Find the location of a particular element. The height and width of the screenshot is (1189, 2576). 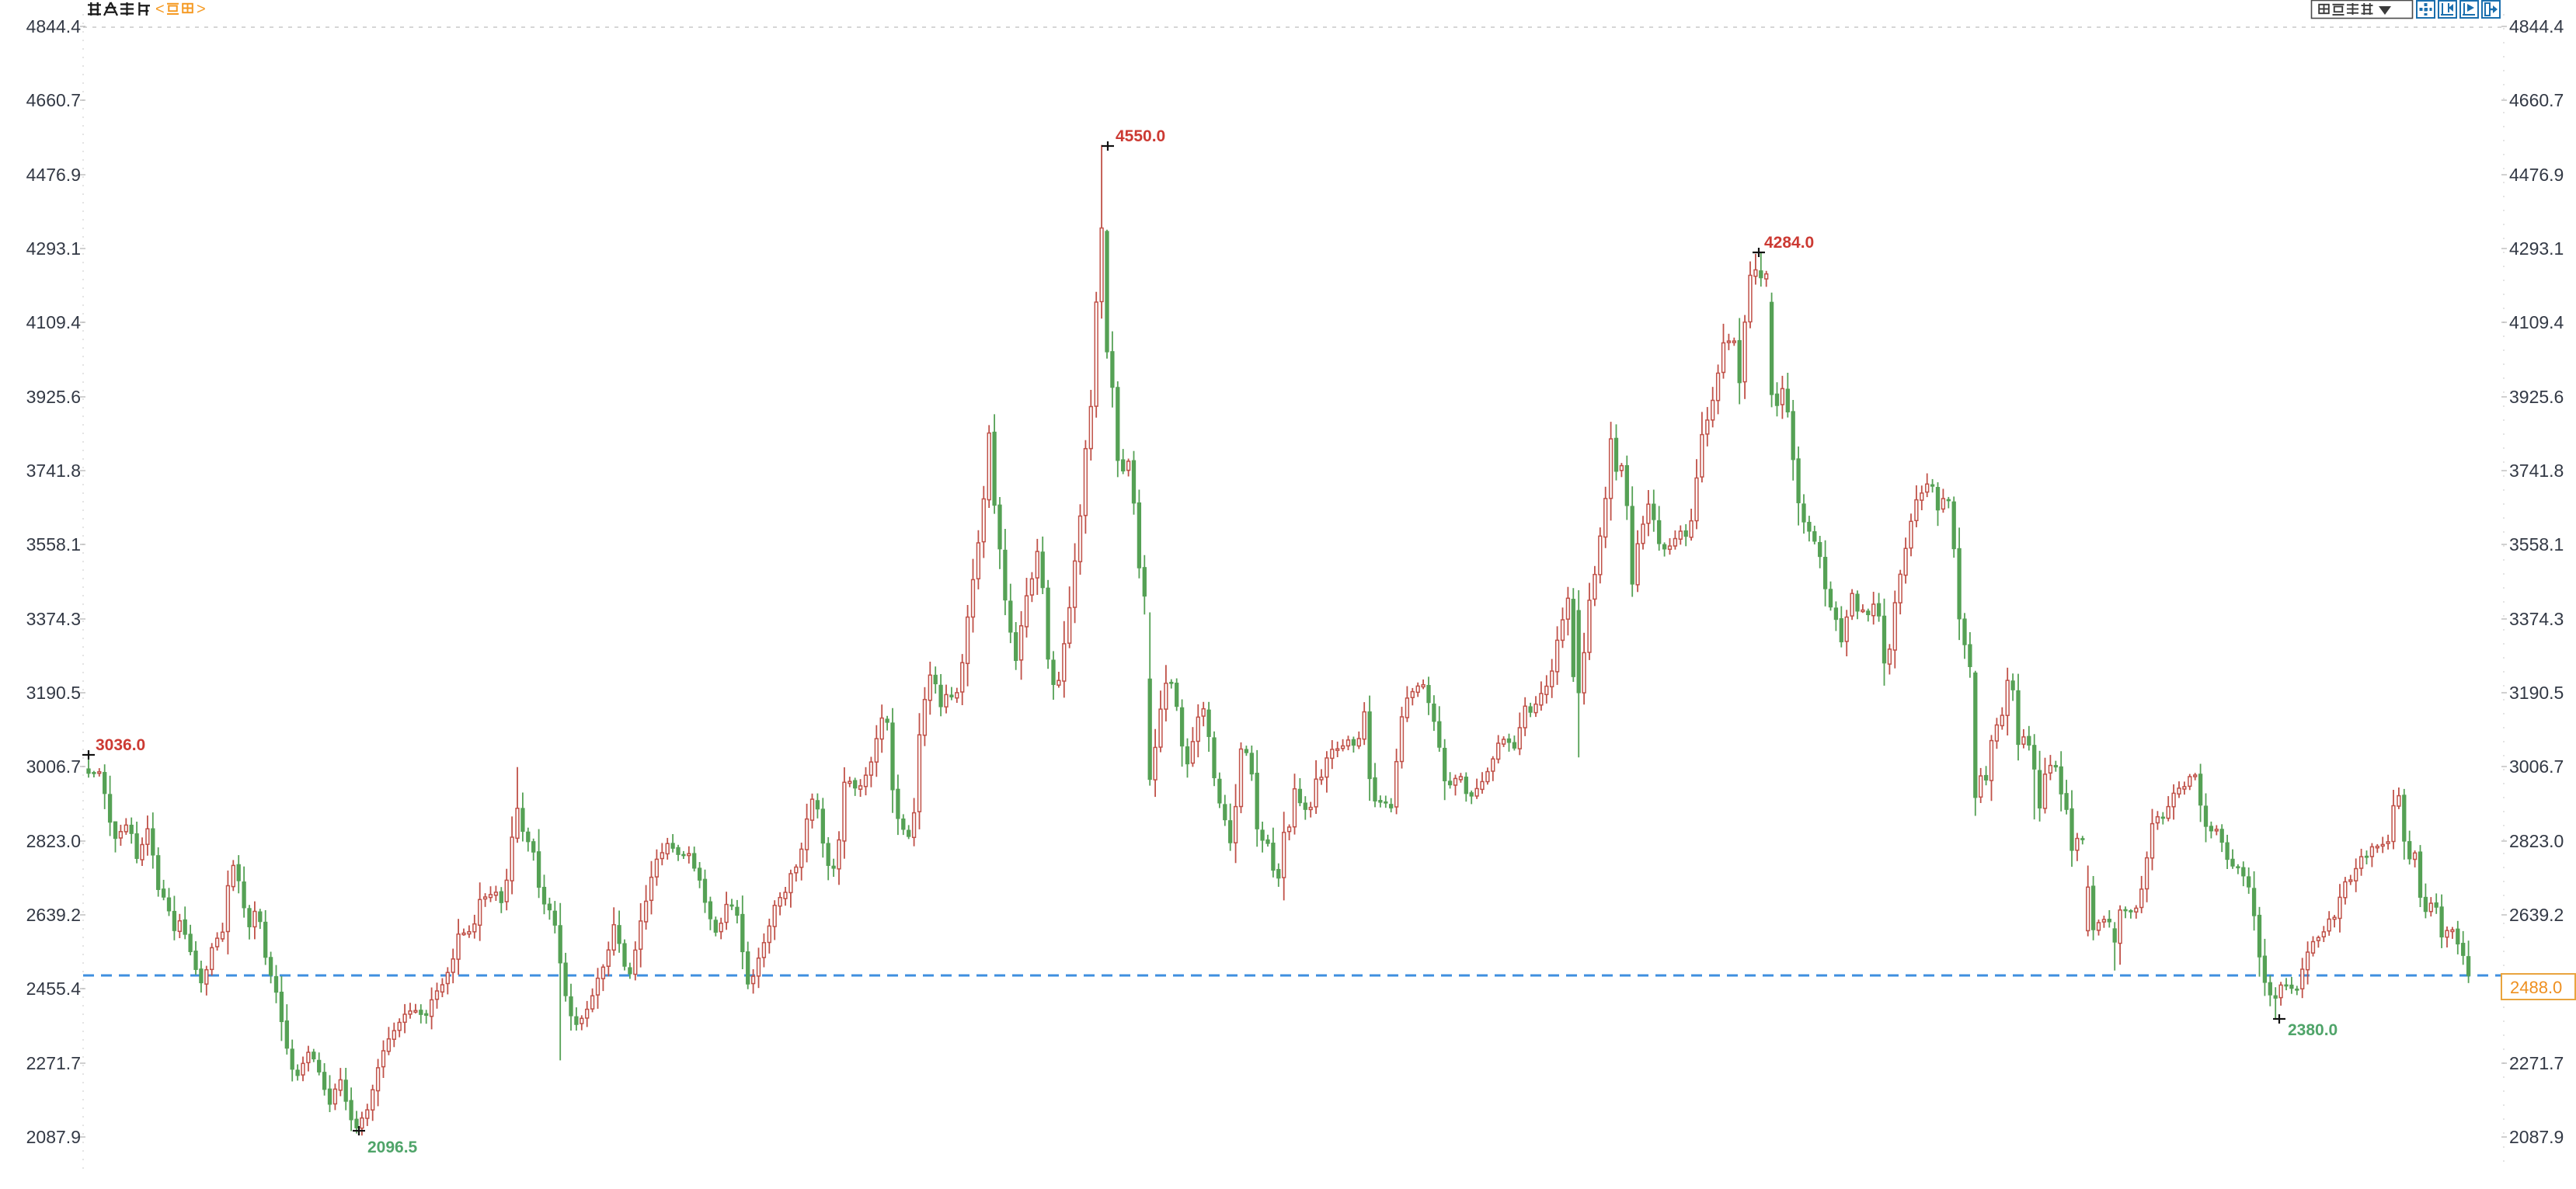

svg-text: 2096.5 is located at coordinates (392, 1147).